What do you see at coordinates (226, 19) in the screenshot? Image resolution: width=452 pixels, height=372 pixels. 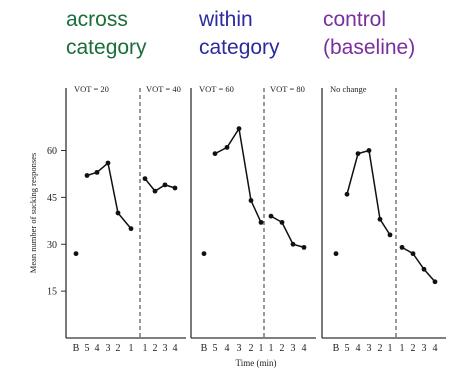 I see `heading-line: within` at bounding box center [226, 19].